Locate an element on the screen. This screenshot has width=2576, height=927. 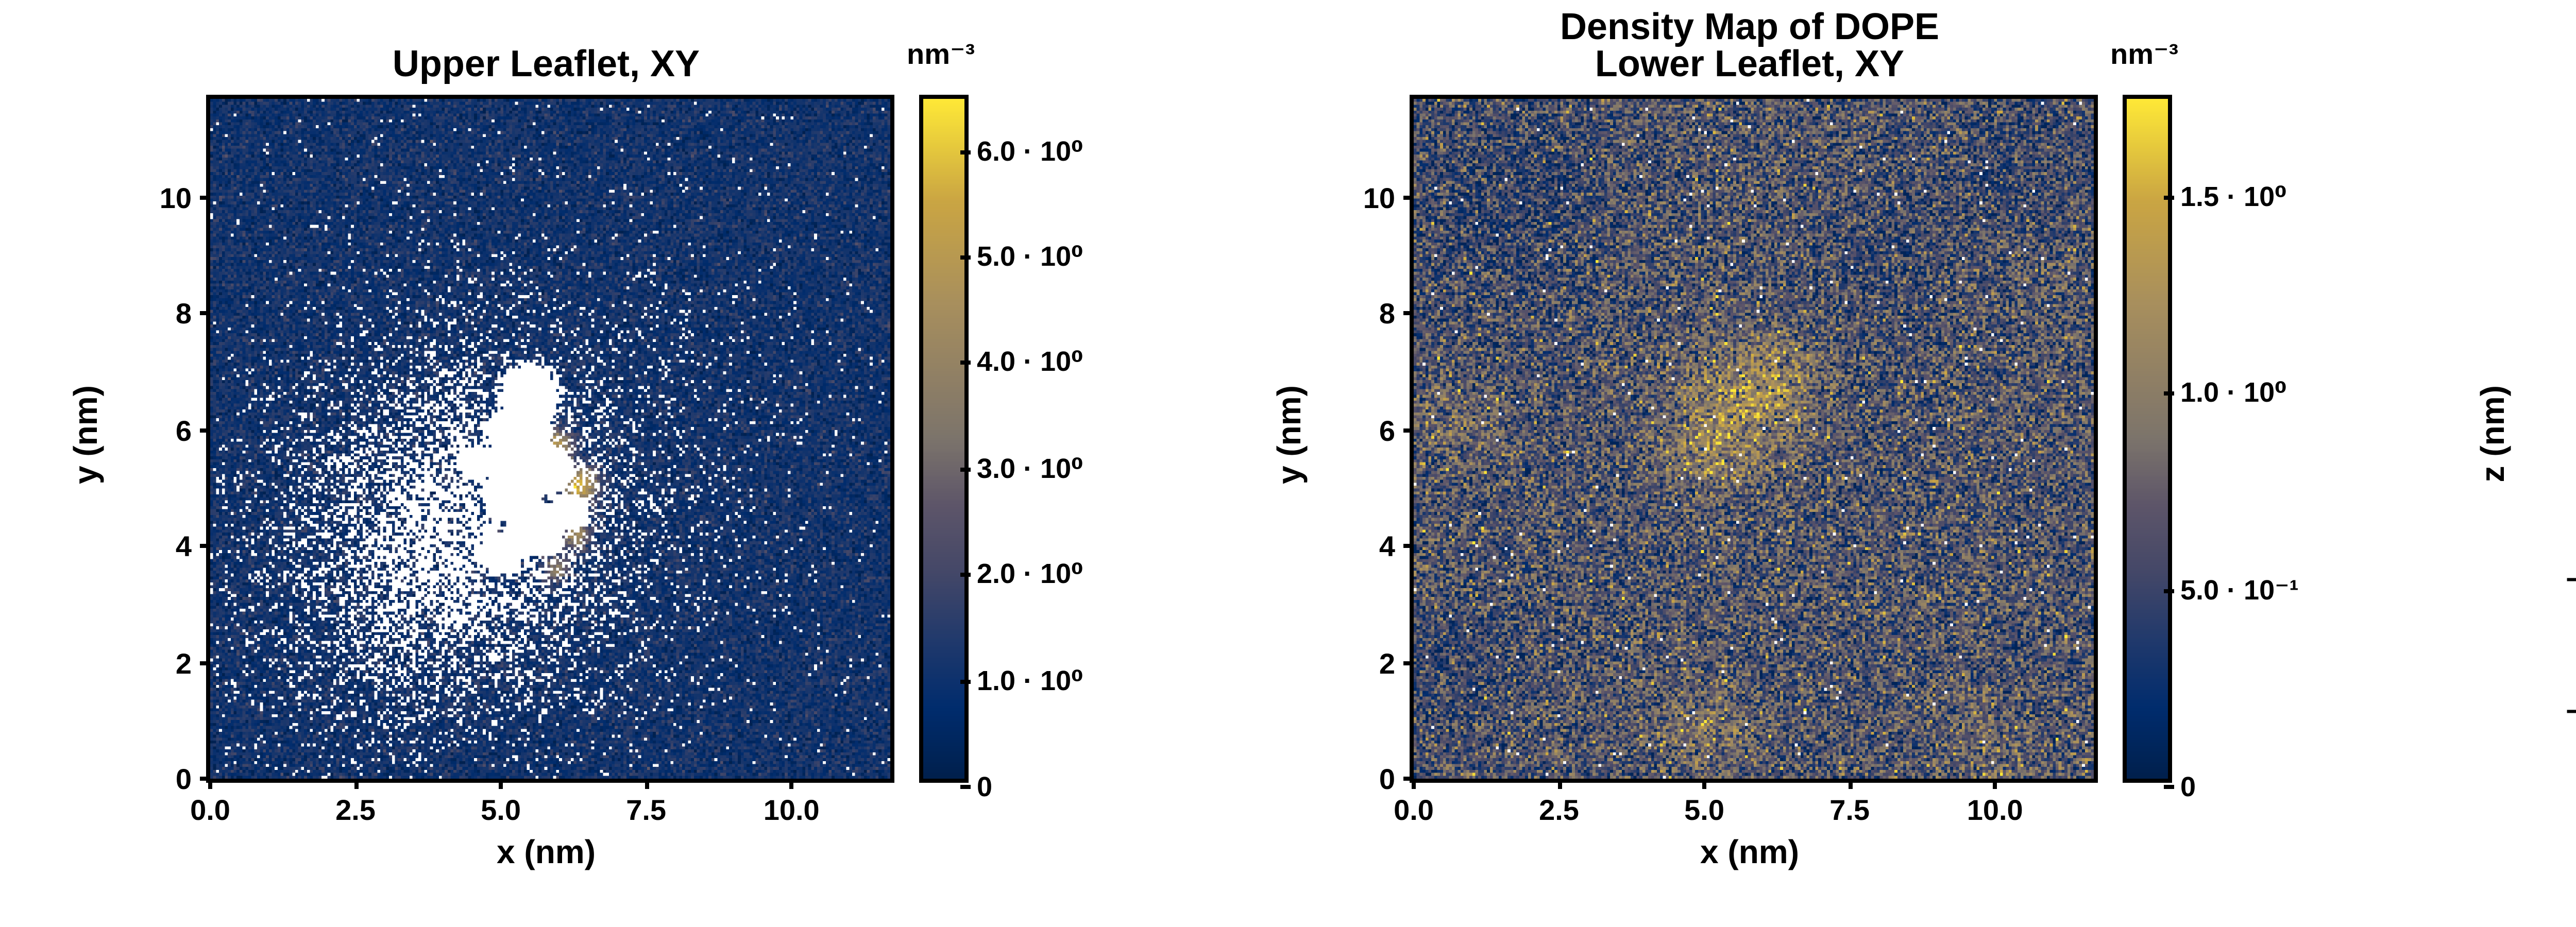
figure-suptitle: Density Map of DOPE is located at coordinates (1750, 27).